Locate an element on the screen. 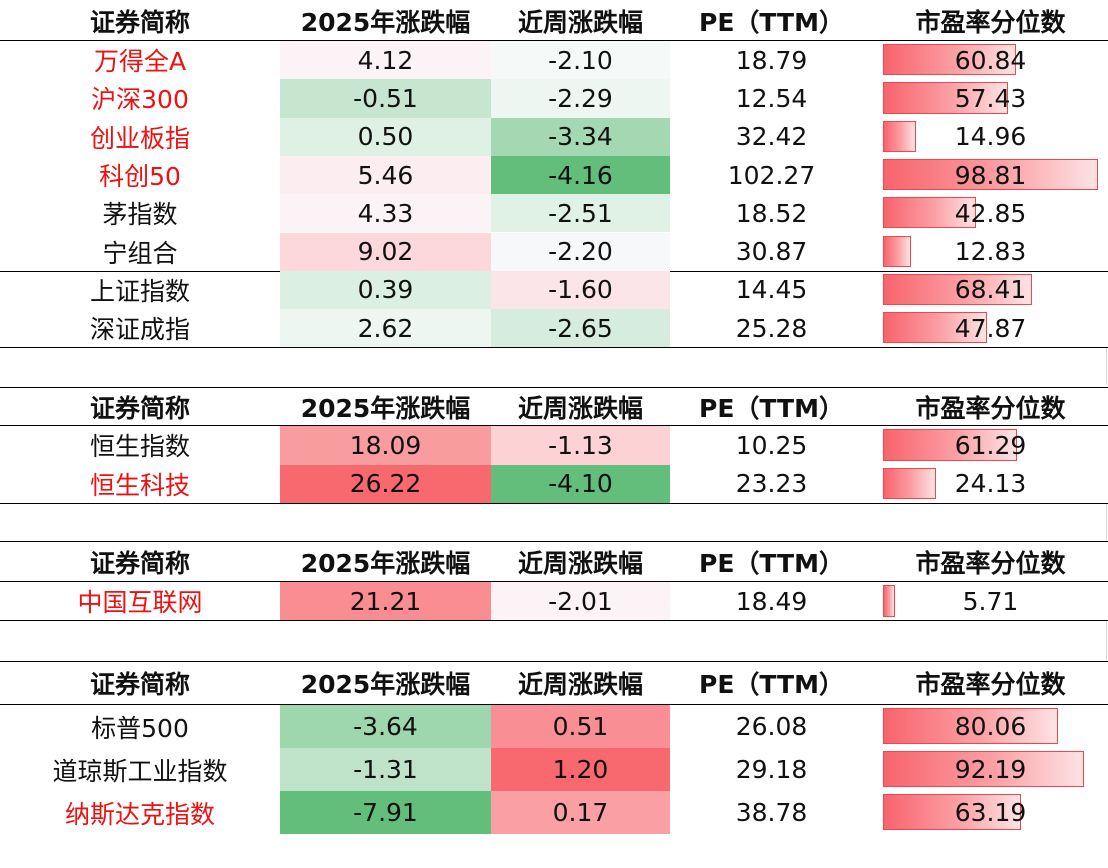 This screenshot has width=1108, height=868. pe-percentile-value: 60.84 is located at coordinates (990, 60).